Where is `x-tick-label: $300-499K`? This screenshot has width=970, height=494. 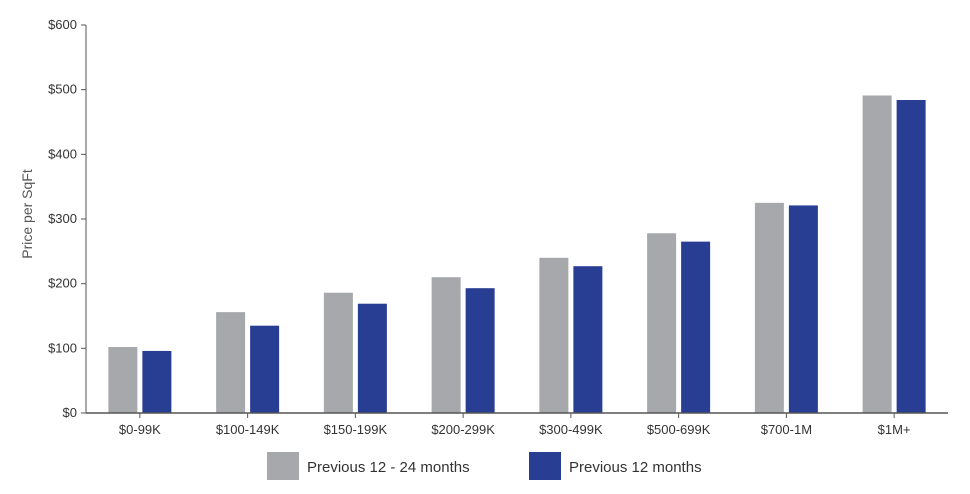
x-tick-label: $300-499K is located at coordinates (571, 429).